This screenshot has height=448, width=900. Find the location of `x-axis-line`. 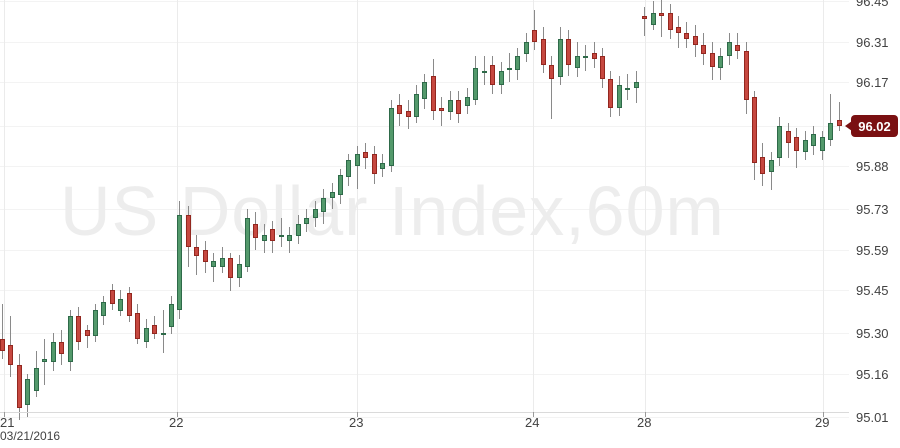

x-axis-line is located at coordinates (424, 412).